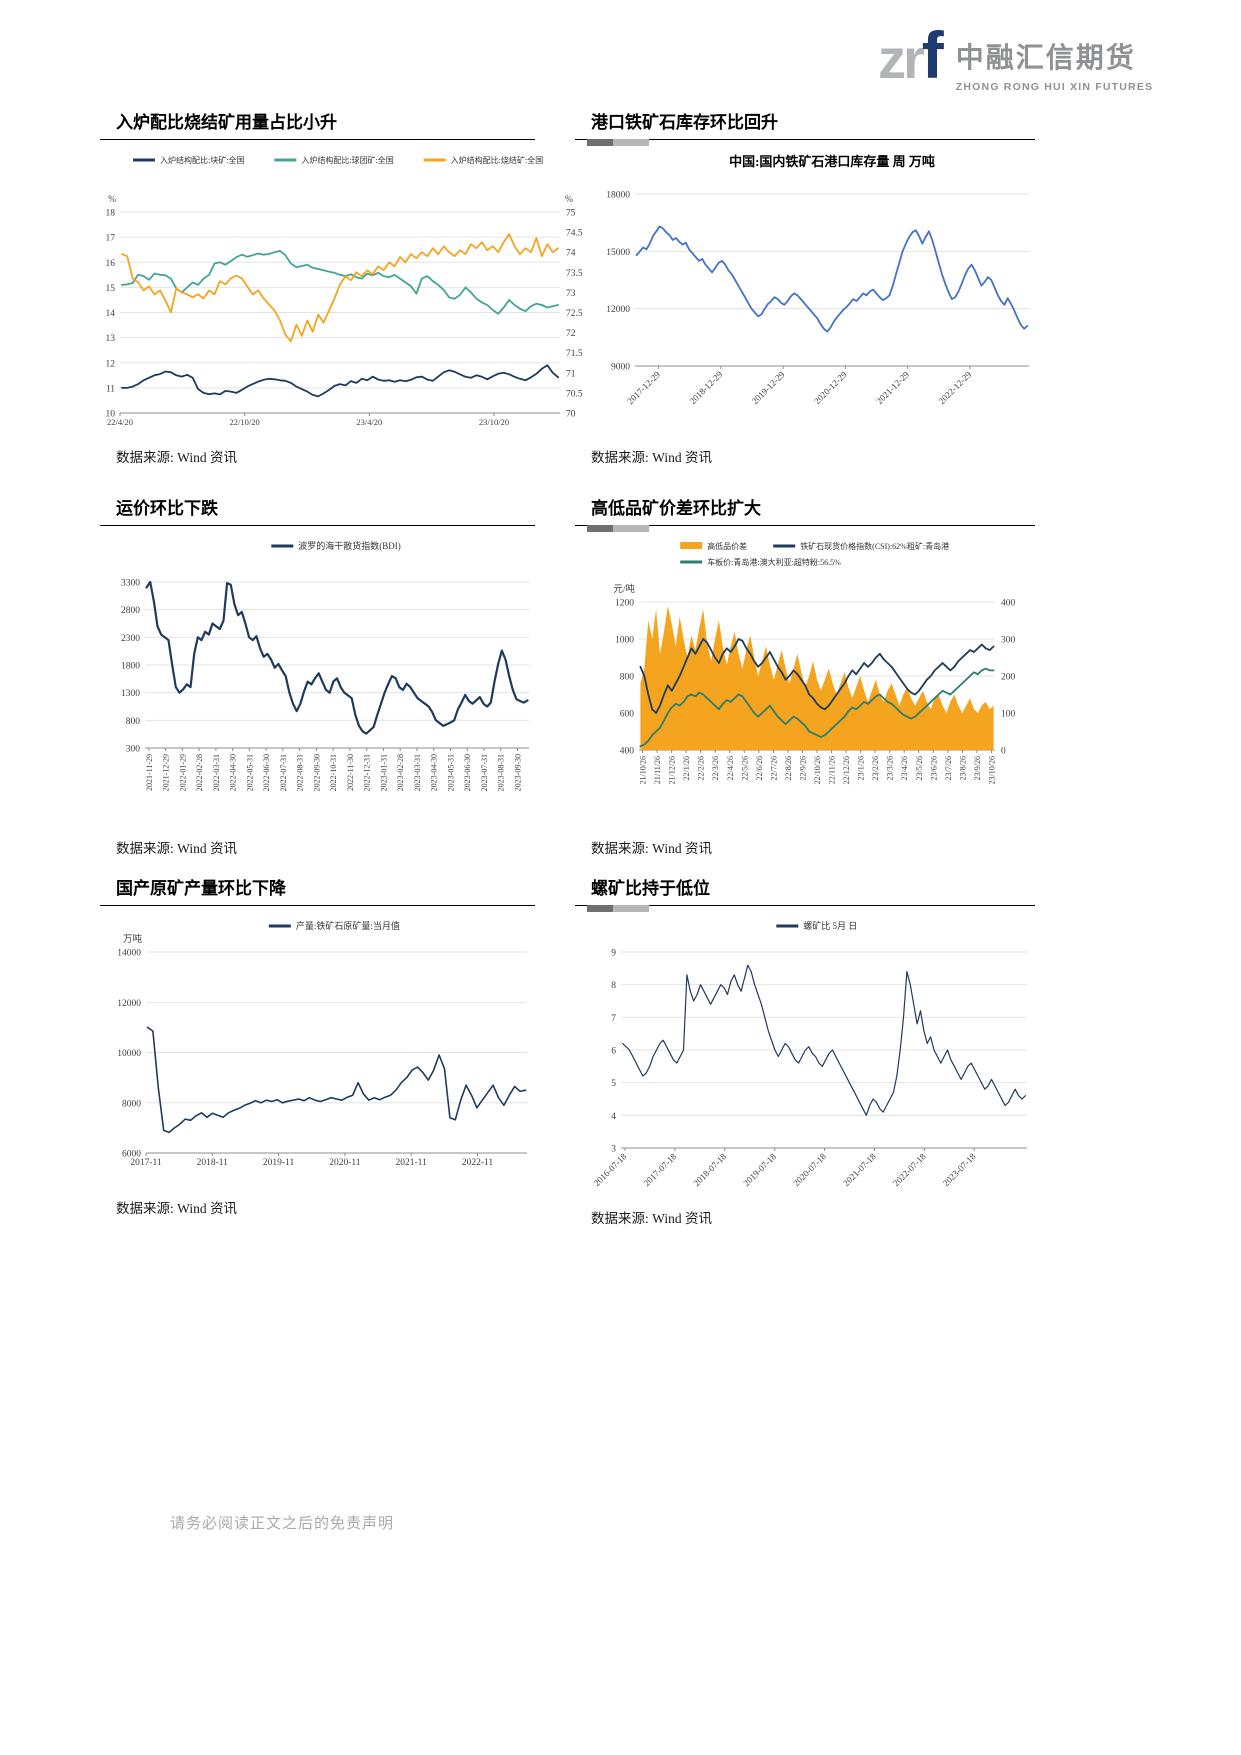 The height and width of the screenshot is (1755, 1241). What do you see at coordinates (111, 339) in the screenshot?
I see `y-tick-label: 13` at bounding box center [111, 339].